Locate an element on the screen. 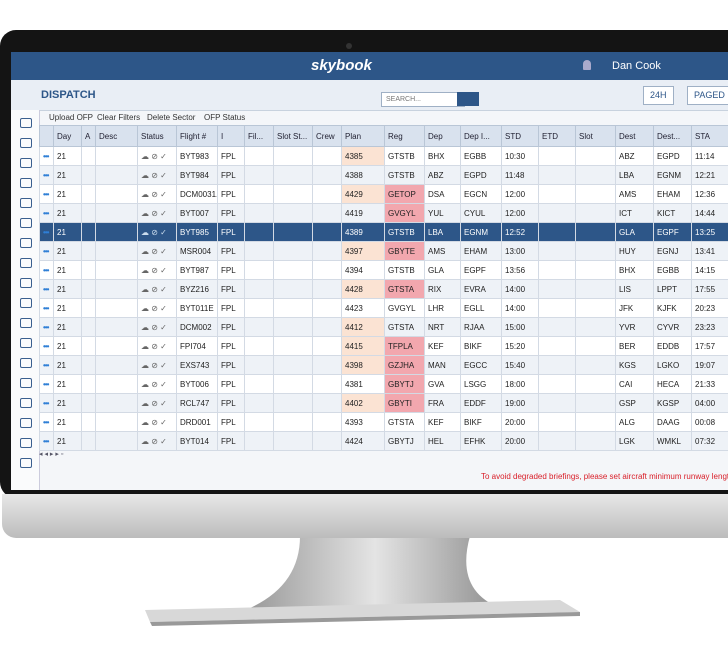  table-cell: DCM002 is located at coordinates (197, 327).